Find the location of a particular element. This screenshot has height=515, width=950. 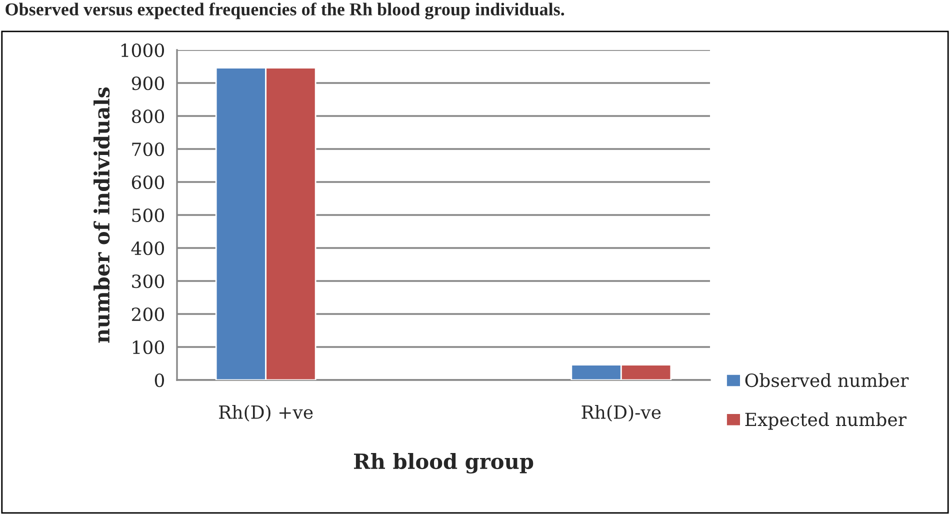

y-tick-label: 500 is located at coordinates (148, 215).